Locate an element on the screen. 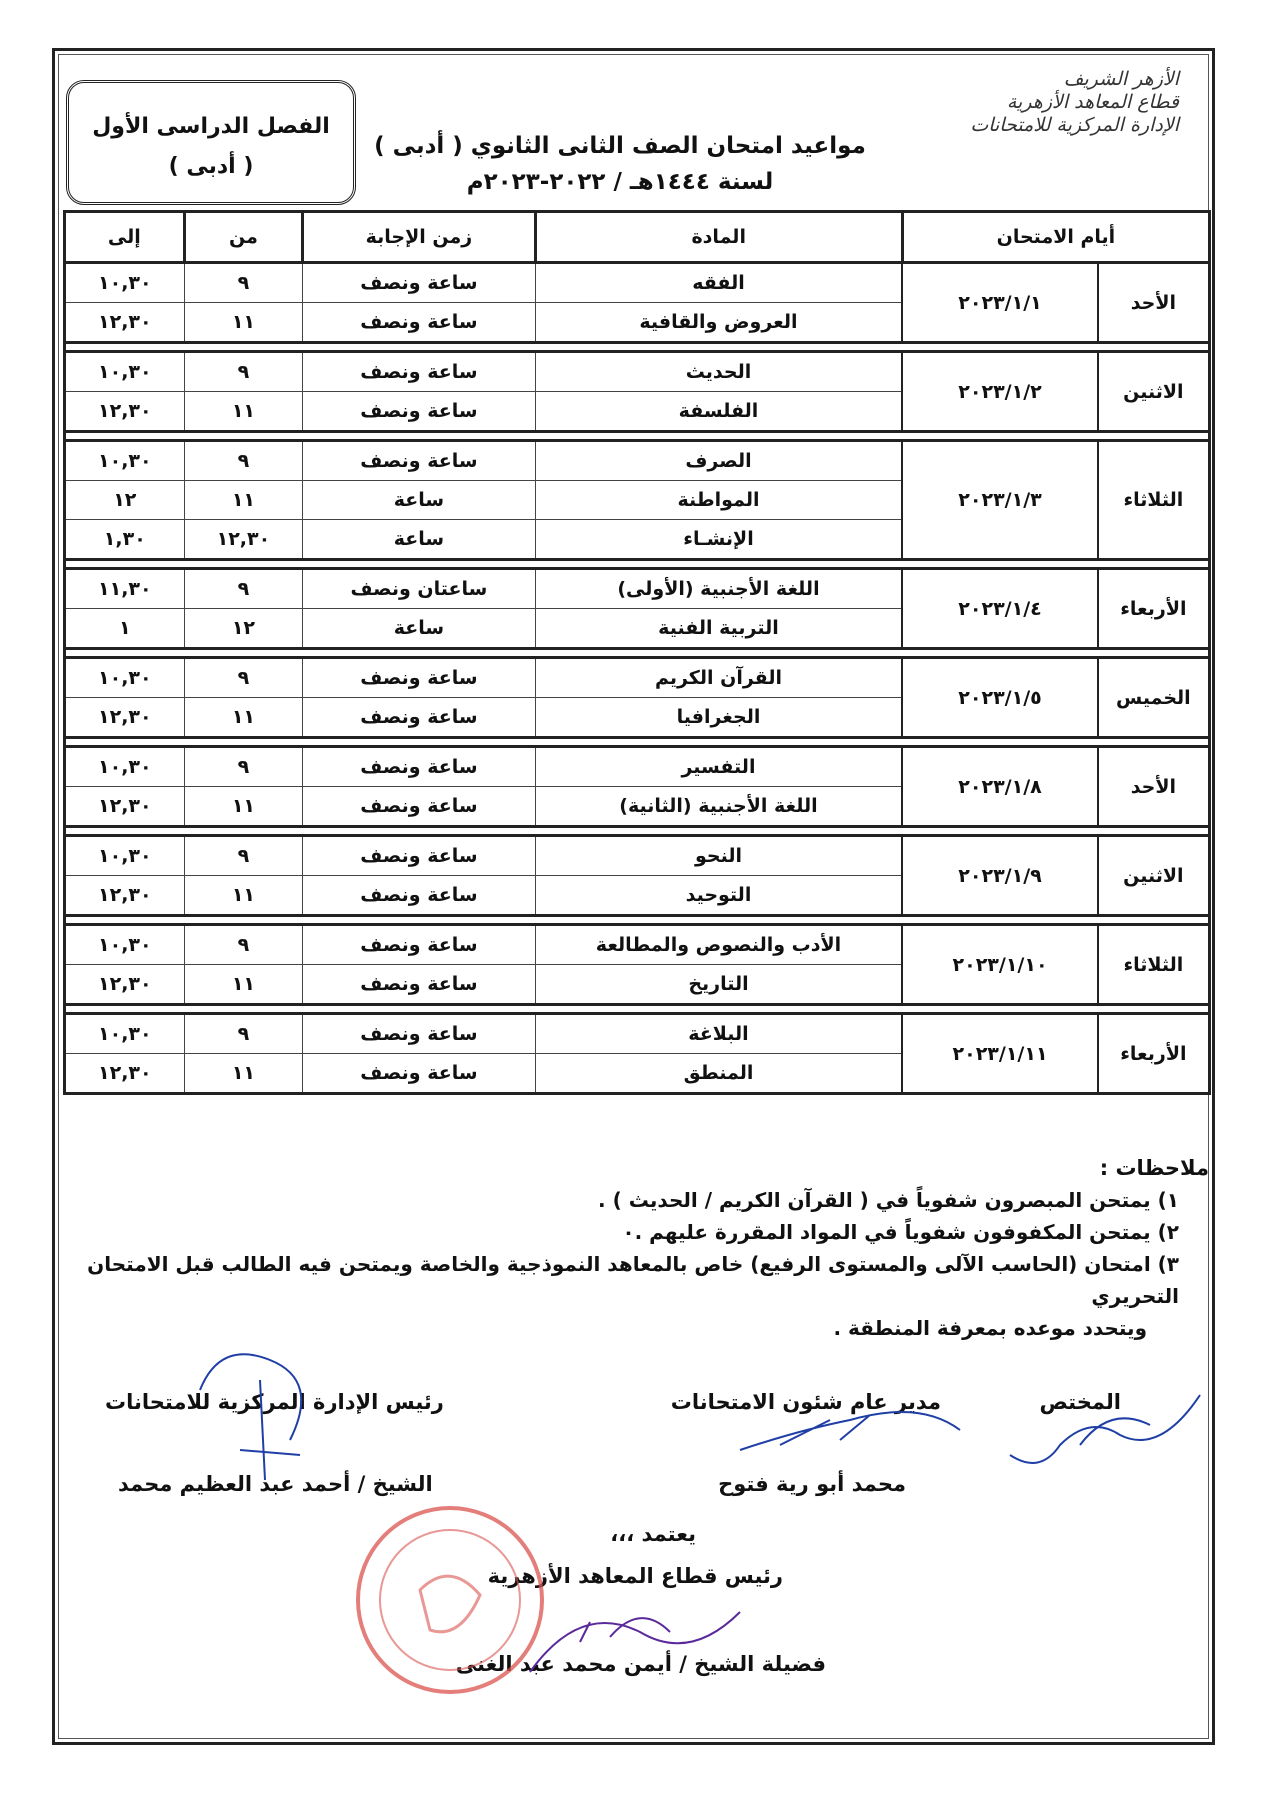 The height and width of the screenshot is (1800, 1271). approval-text: يعتمد ،،، is located at coordinates (653, 1534).